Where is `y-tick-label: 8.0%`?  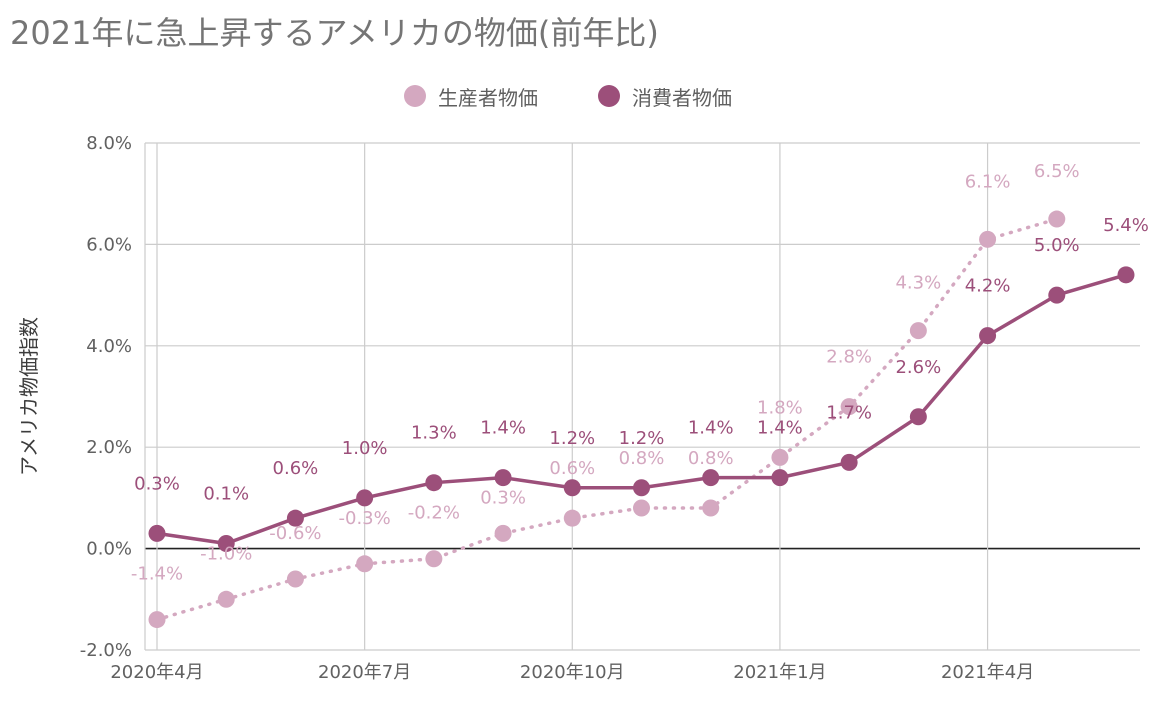 y-tick-label: 8.0% is located at coordinates (109, 143).